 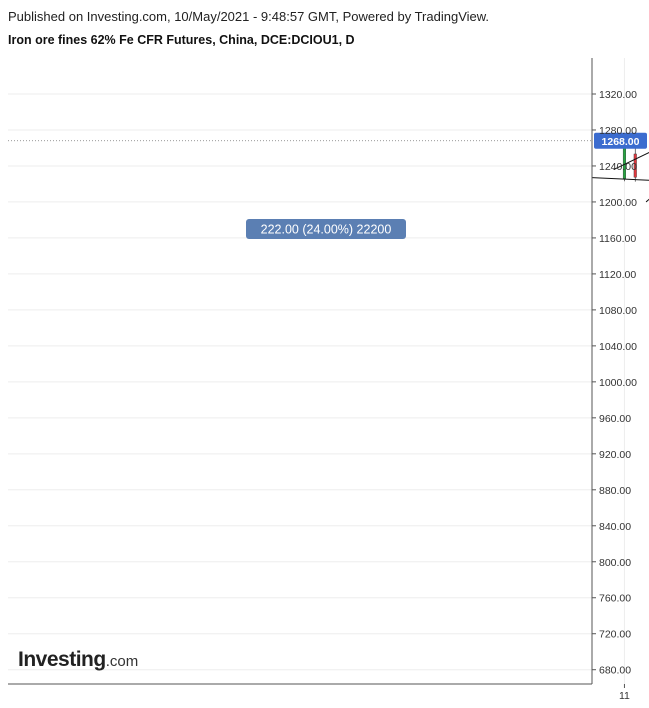 I want to click on logo-main: Investing, so click(x=62, y=659).